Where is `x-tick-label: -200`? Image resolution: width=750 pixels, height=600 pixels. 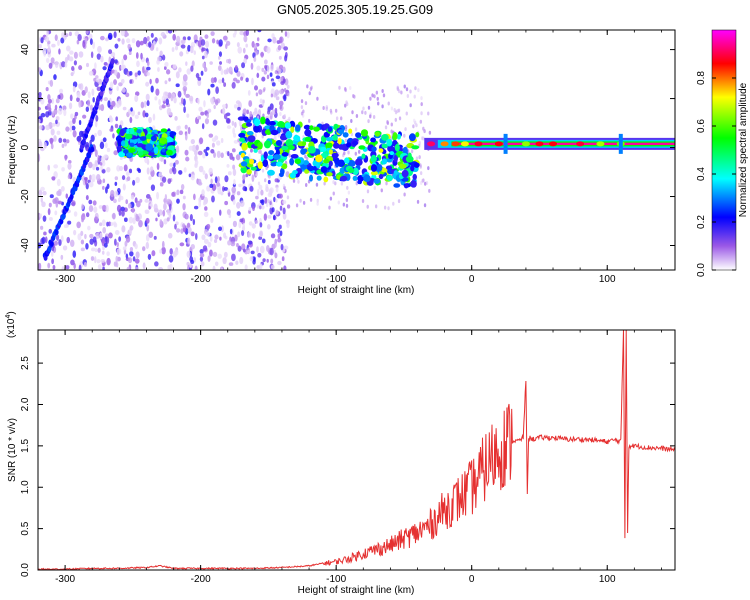 x-tick-label: -200 is located at coordinates (201, 579).